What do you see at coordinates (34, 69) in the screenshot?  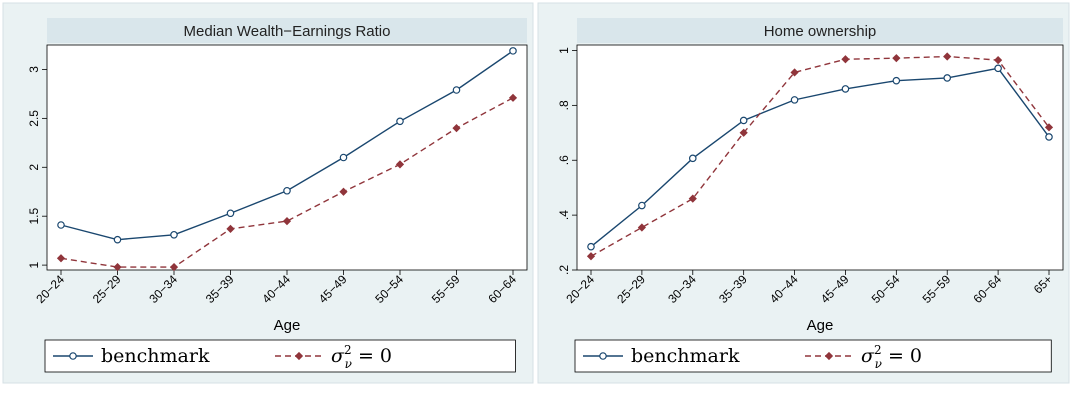 I see `y-tick-label: 3` at bounding box center [34, 69].